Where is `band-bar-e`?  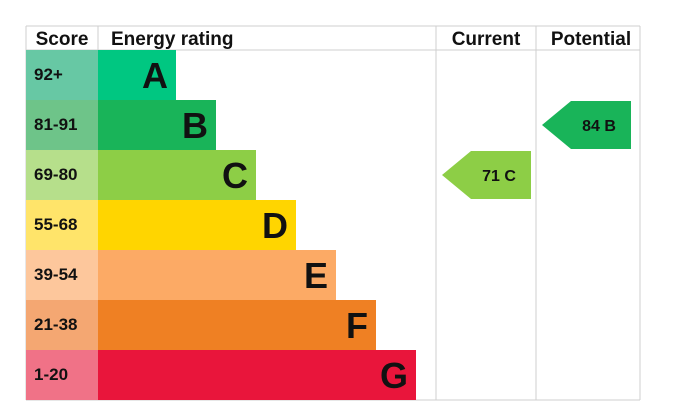 band-bar-e is located at coordinates (217, 275).